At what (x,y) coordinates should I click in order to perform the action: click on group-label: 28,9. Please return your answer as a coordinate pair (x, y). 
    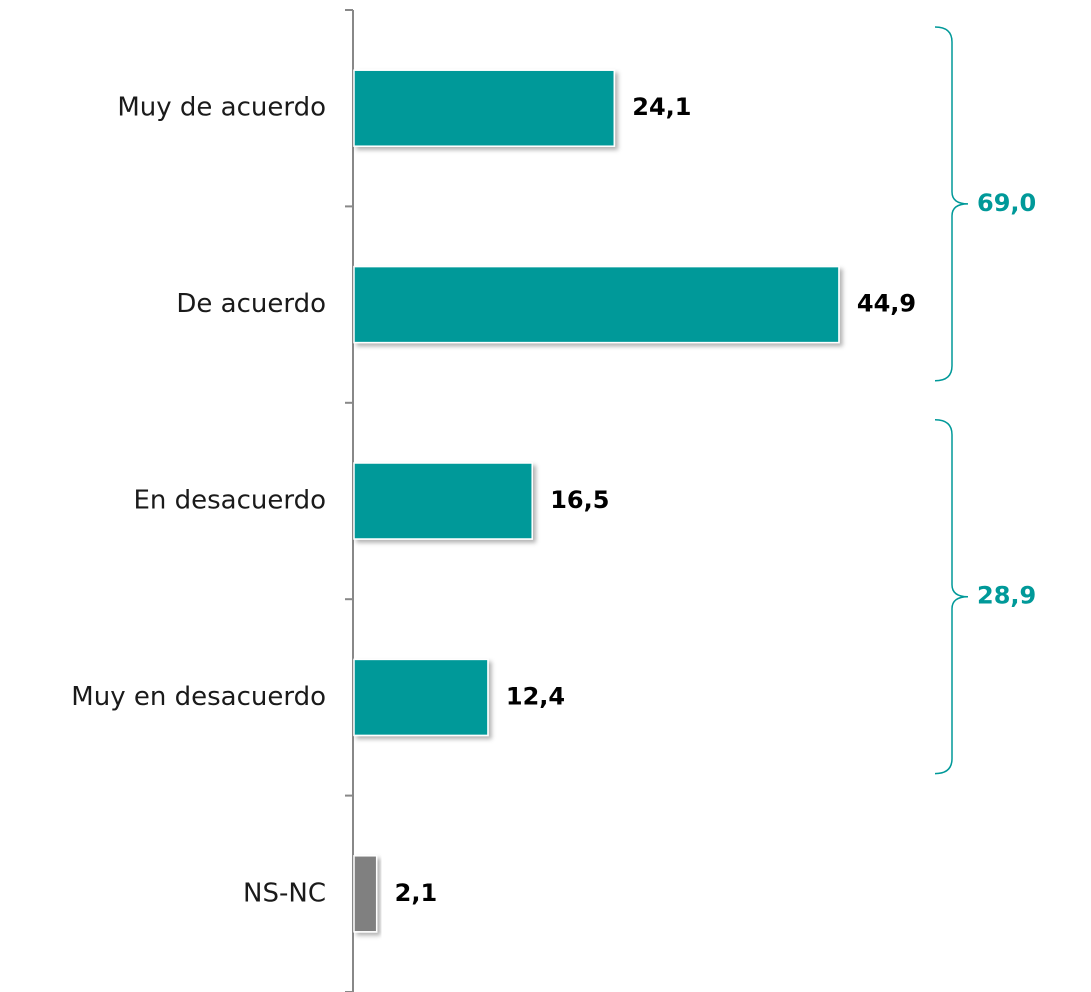
    Looking at the image, I should click on (1006, 596).